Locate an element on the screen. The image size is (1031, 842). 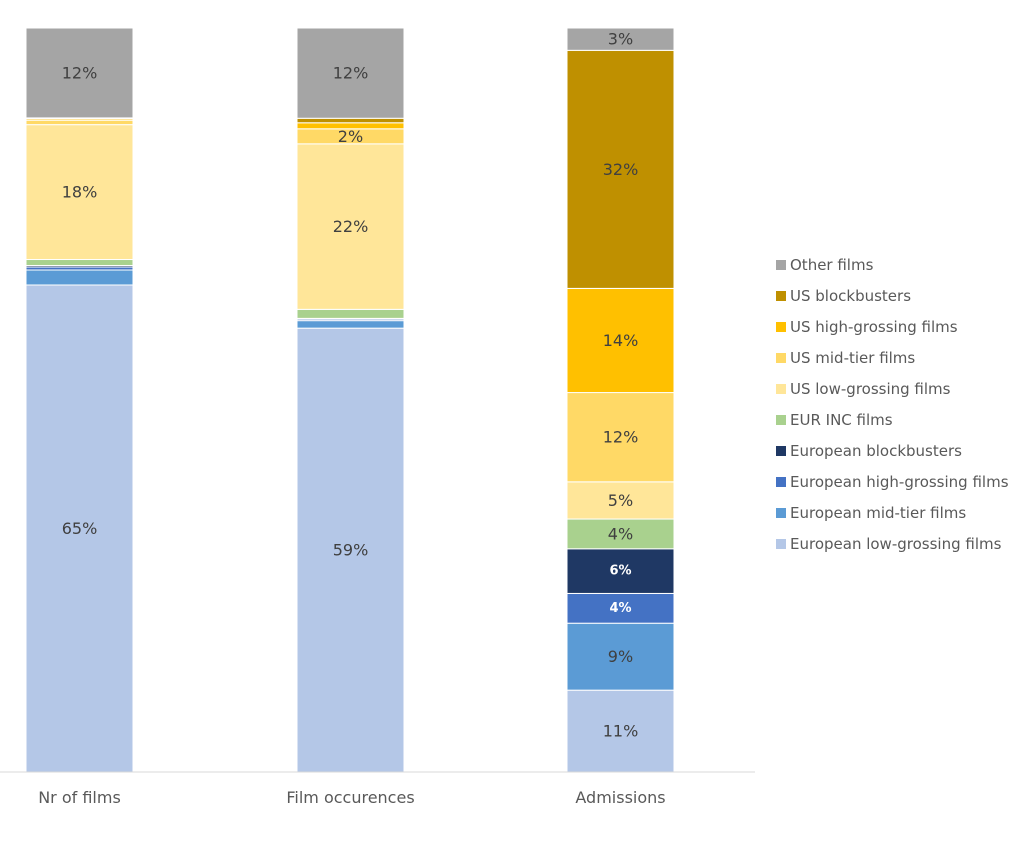
legend-label: US high-grossing films is located at coordinates (874, 327).